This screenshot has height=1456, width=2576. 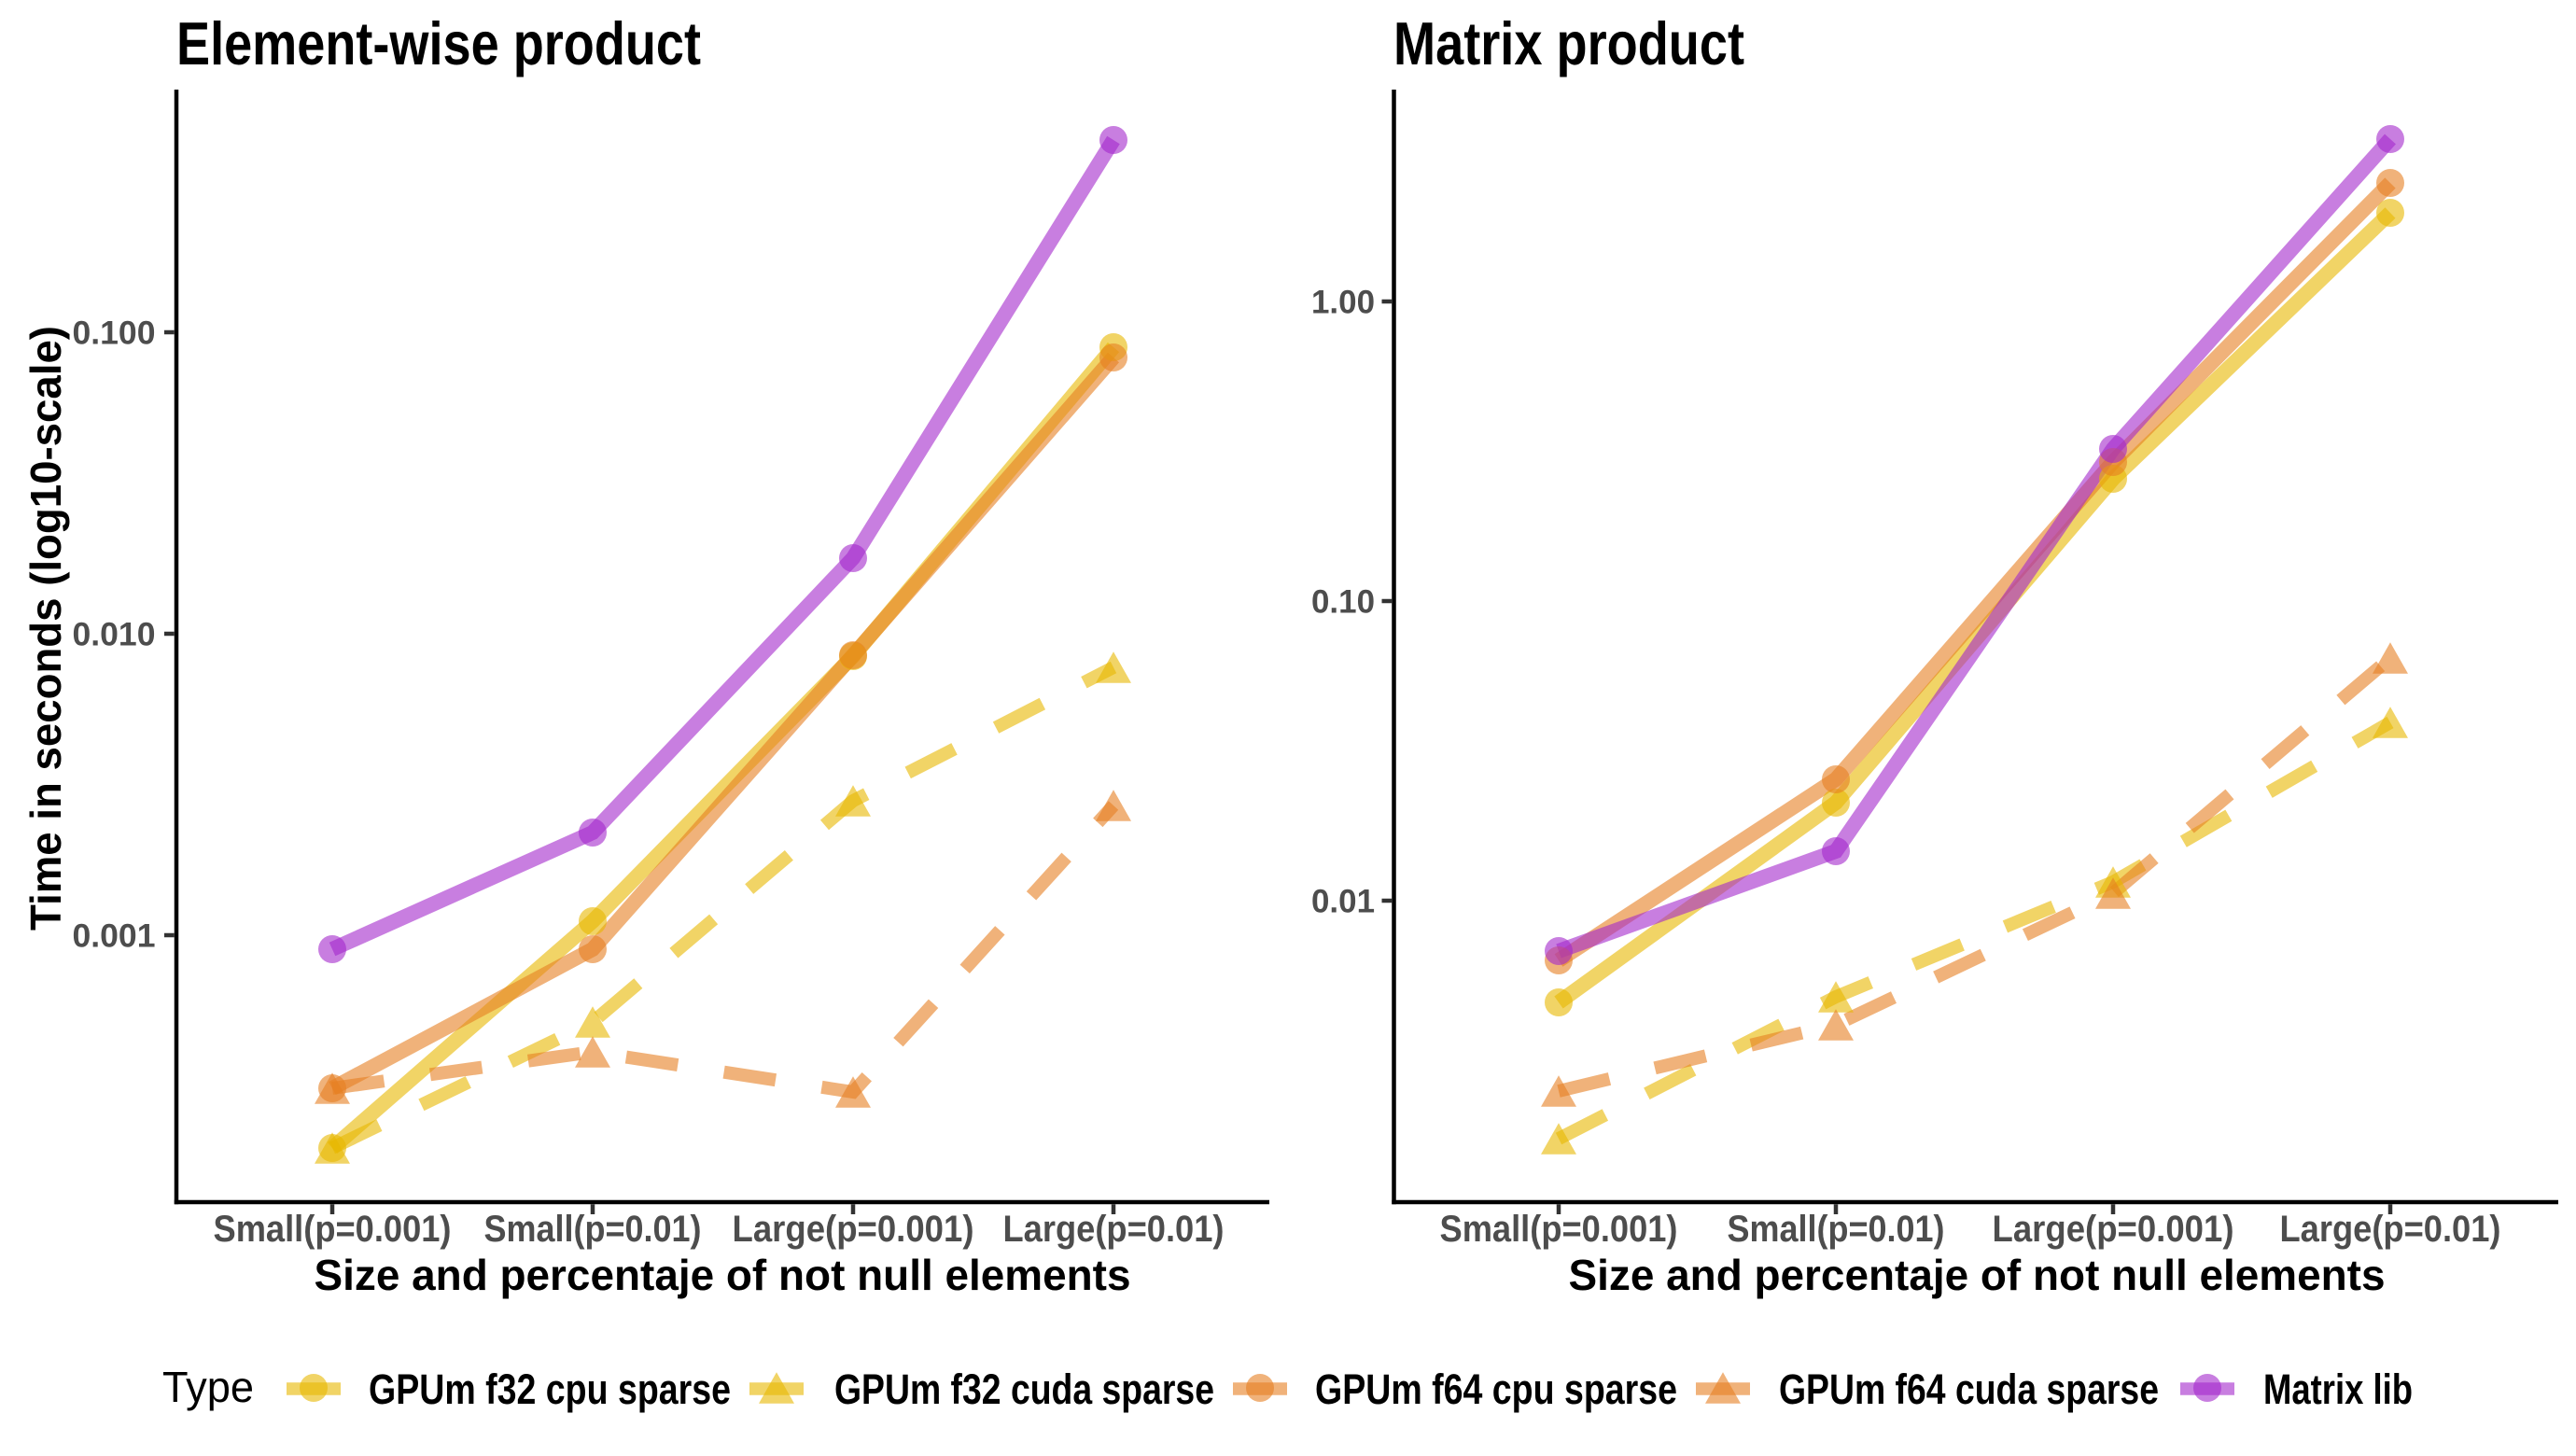 What do you see at coordinates (1568, 43) in the screenshot?
I see `svg-text: Matrix product` at bounding box center [1568, 43].